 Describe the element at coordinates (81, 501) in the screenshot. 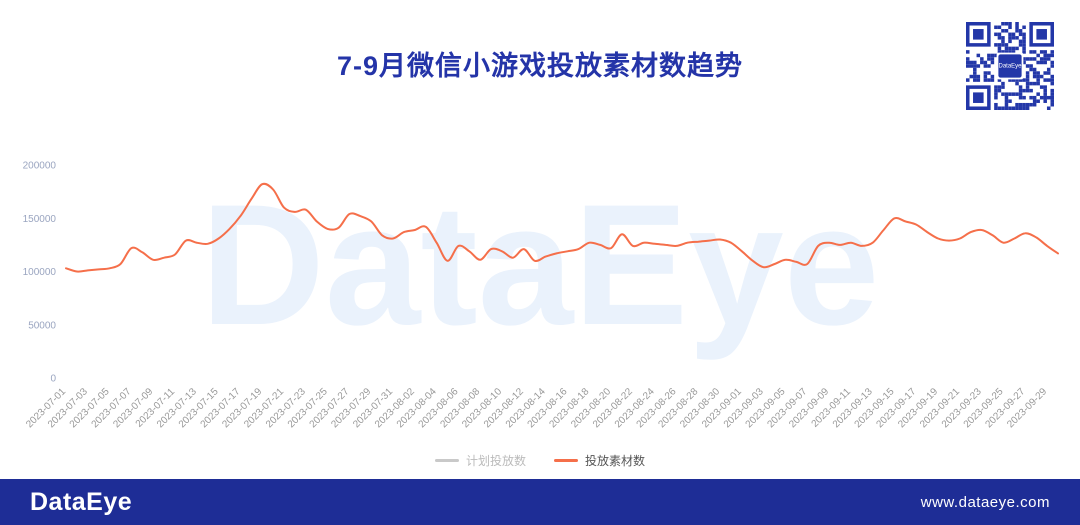

I see `dataeye-logo: DataEye` at that location.